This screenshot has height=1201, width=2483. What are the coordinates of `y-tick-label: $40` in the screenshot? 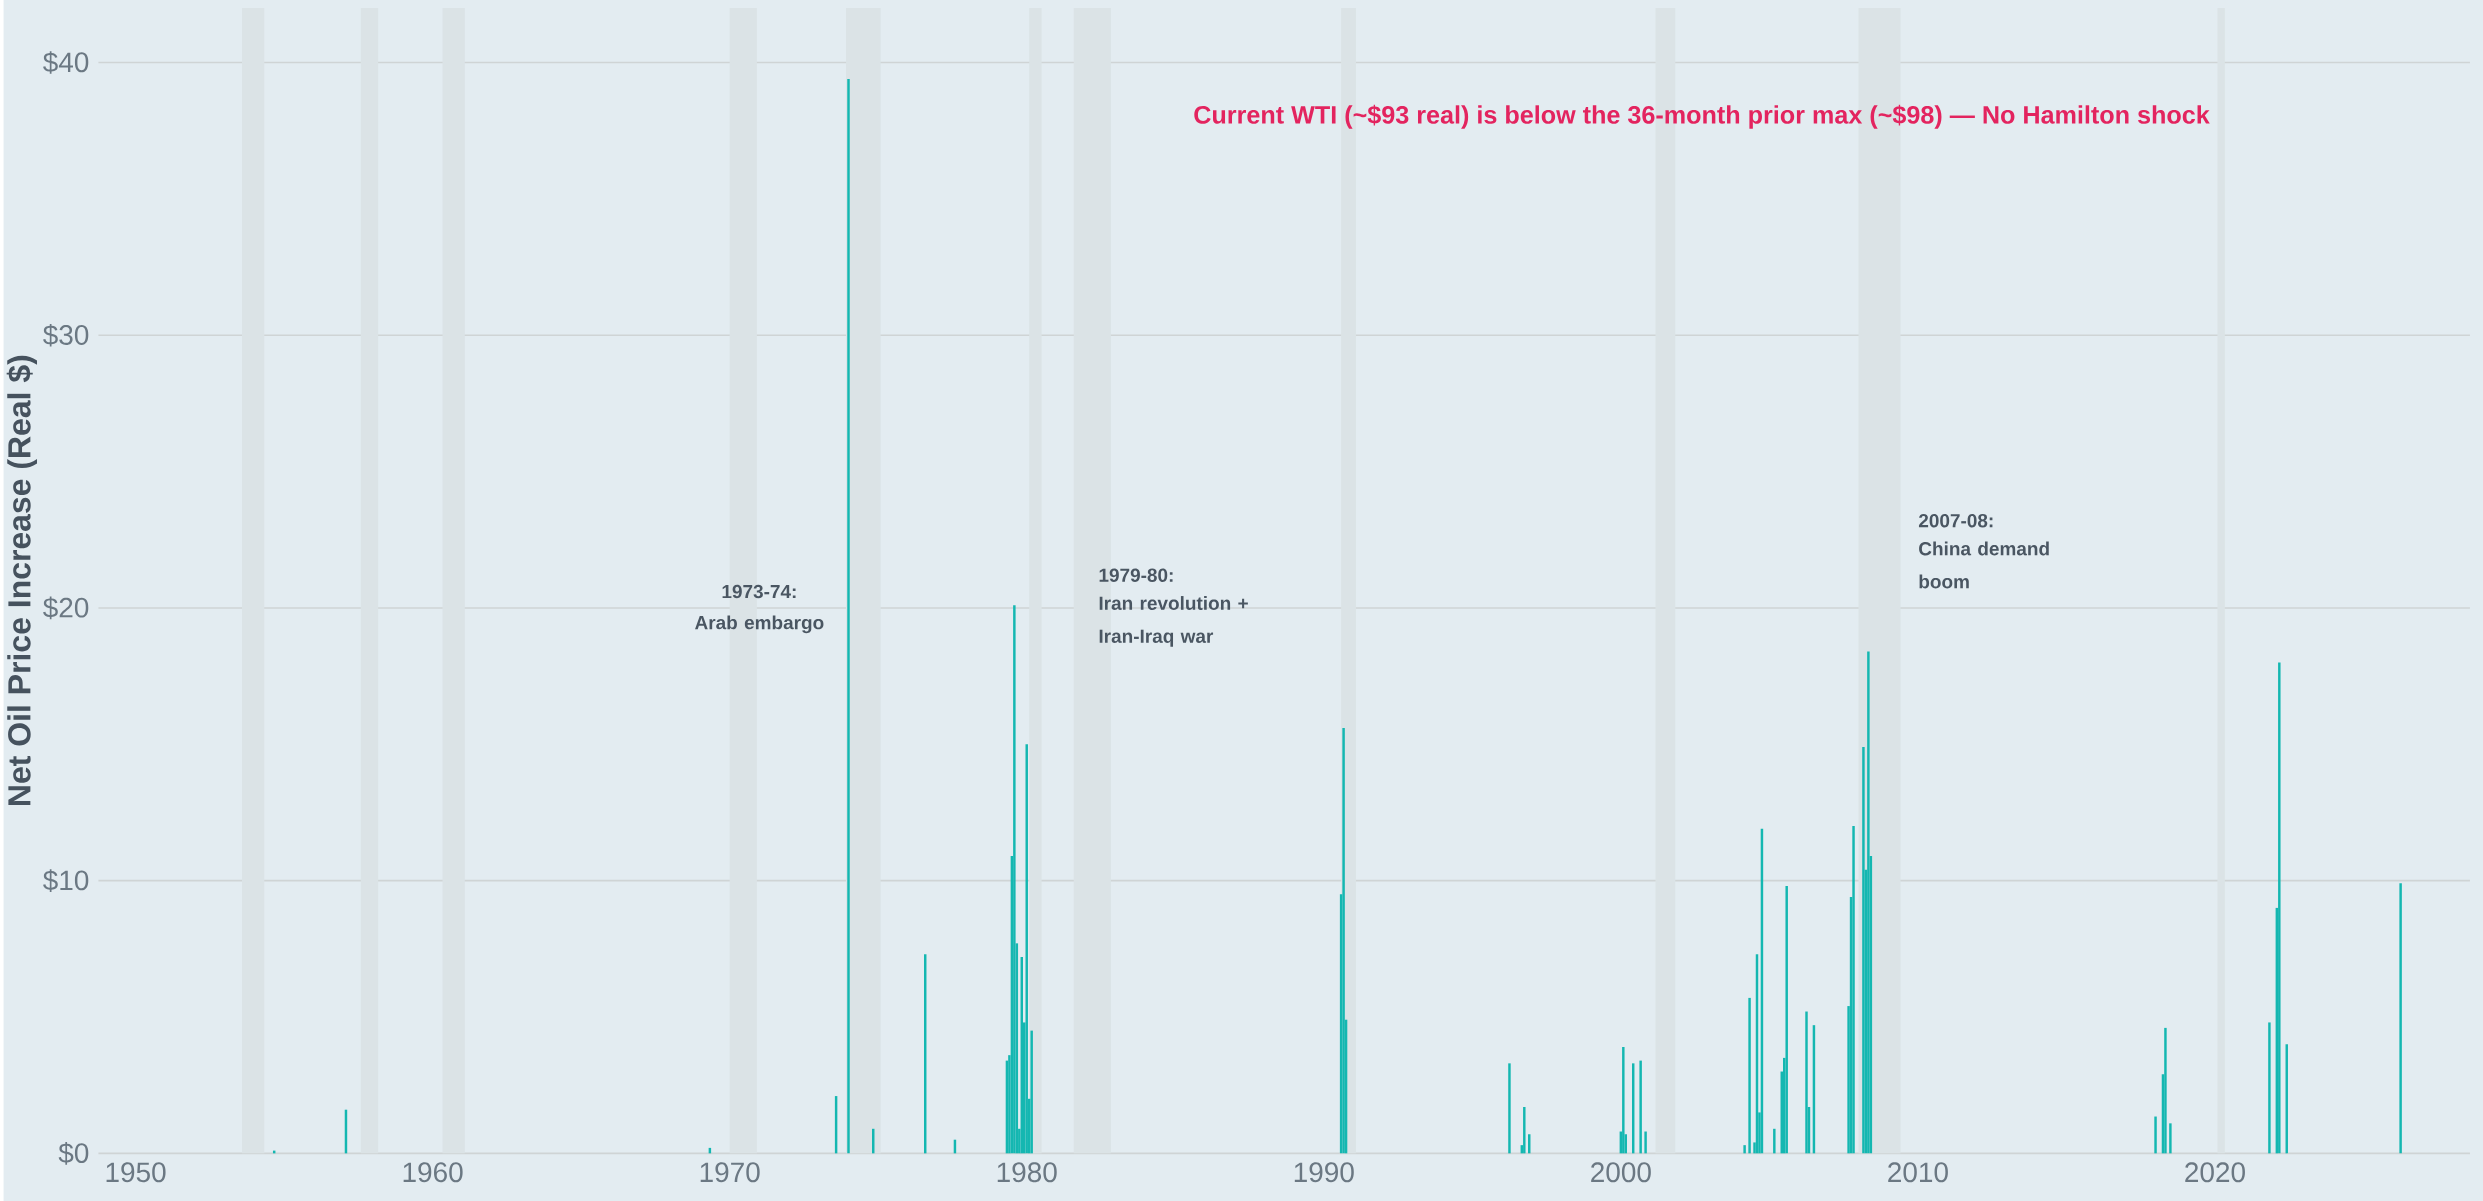 It's located at (66, 62).